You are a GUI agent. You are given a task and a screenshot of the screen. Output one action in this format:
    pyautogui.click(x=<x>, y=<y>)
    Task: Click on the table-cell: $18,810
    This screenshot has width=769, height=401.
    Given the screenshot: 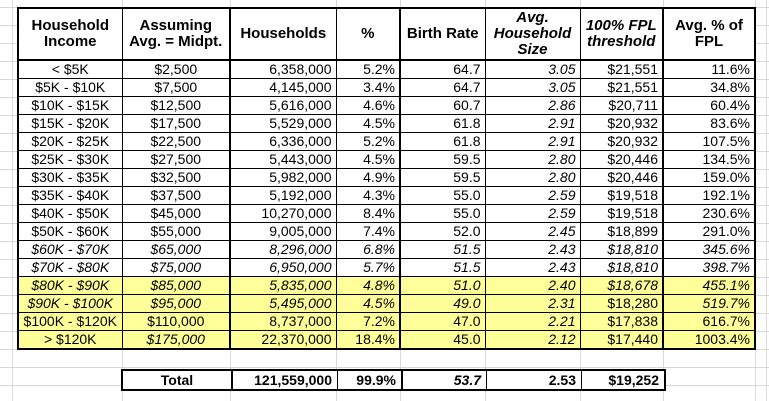 What is the action you would take?
    pyautogui.click(x=621, y=249)
    